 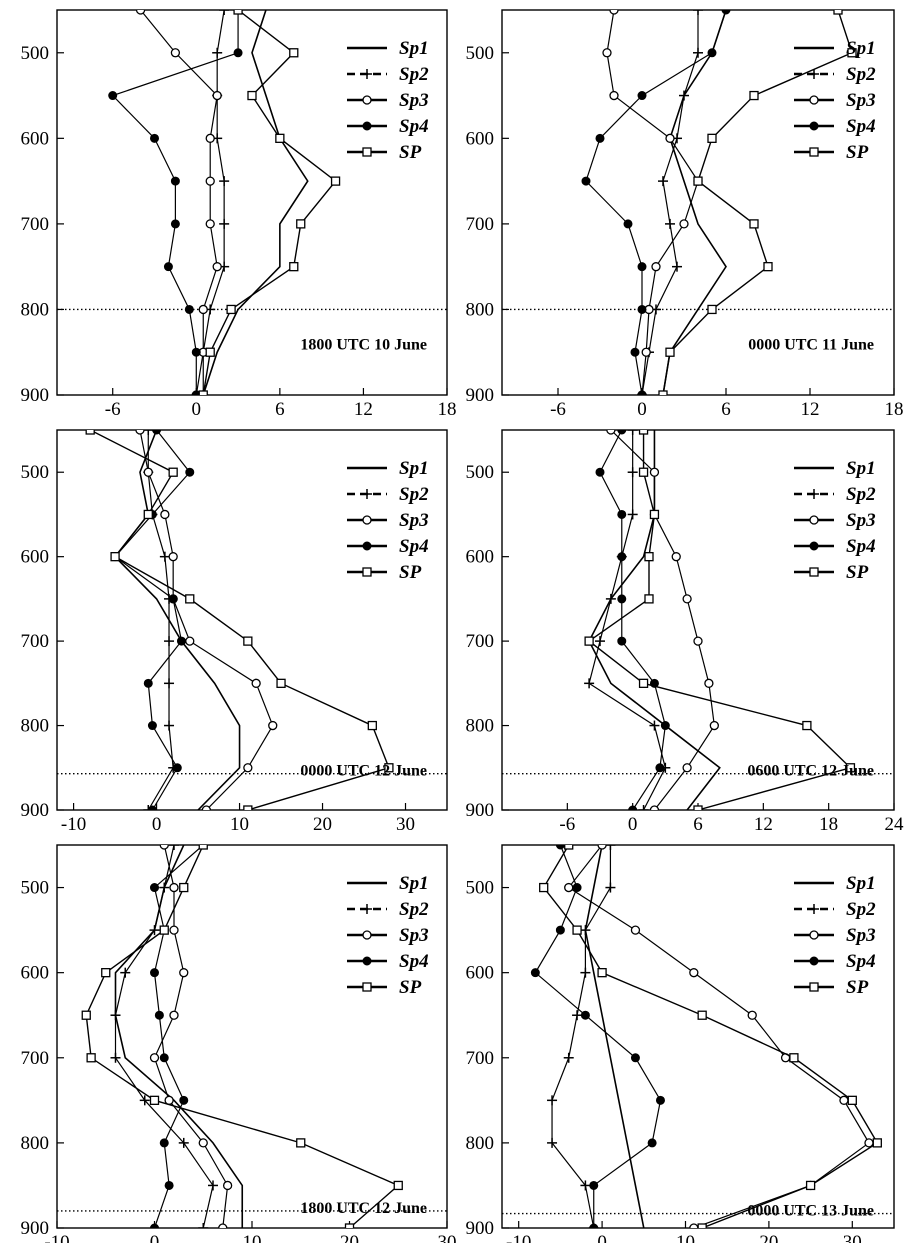 I want to click on legend-label: Sp1, so click(x=861, y=48).